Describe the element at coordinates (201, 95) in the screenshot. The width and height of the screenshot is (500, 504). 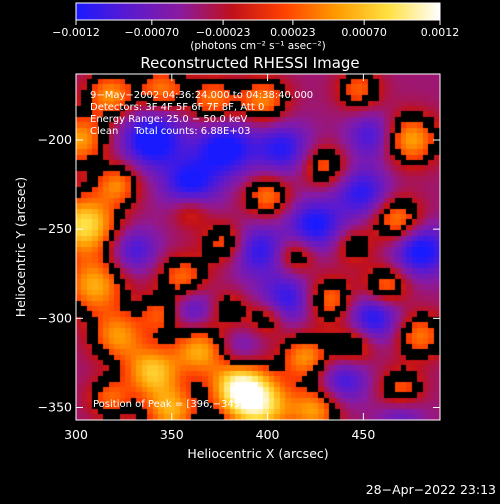
I see `annotation-time: 9−May−2002 04:36:24.000 to 04:38:40.000` at that location.